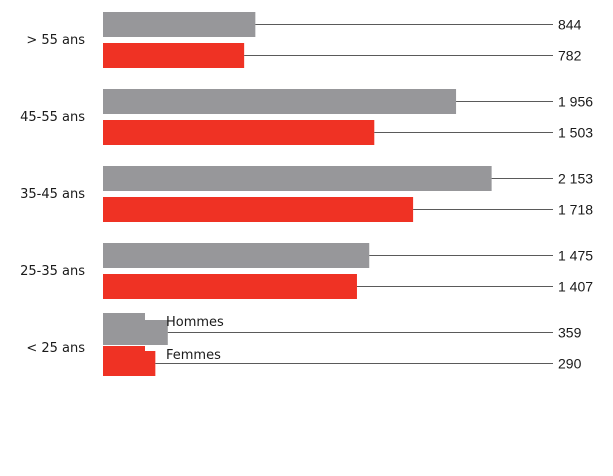 The width and height of the screenshot is (613, 476). What do you see at coordinates (575, 179) in the screenshot?
I see `value-label-hommes-35-45-ans: 2 153` at bounding box center [575, 179].